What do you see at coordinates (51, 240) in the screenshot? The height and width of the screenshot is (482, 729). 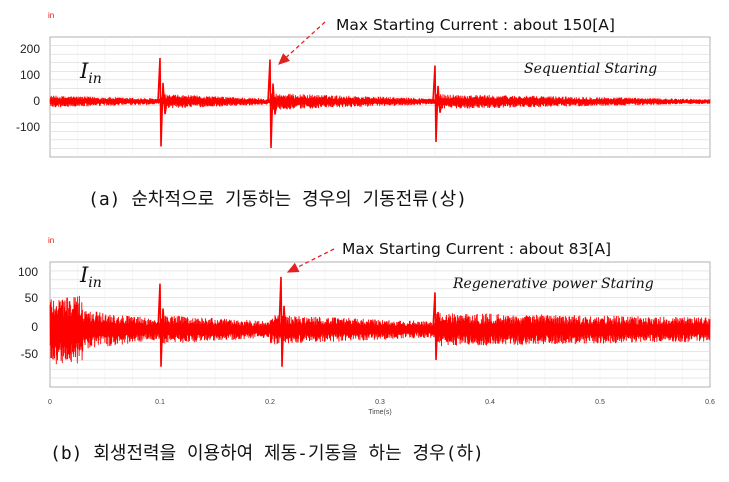 I see `chart-b-unit-label: in` at bounding box center [51, 240].